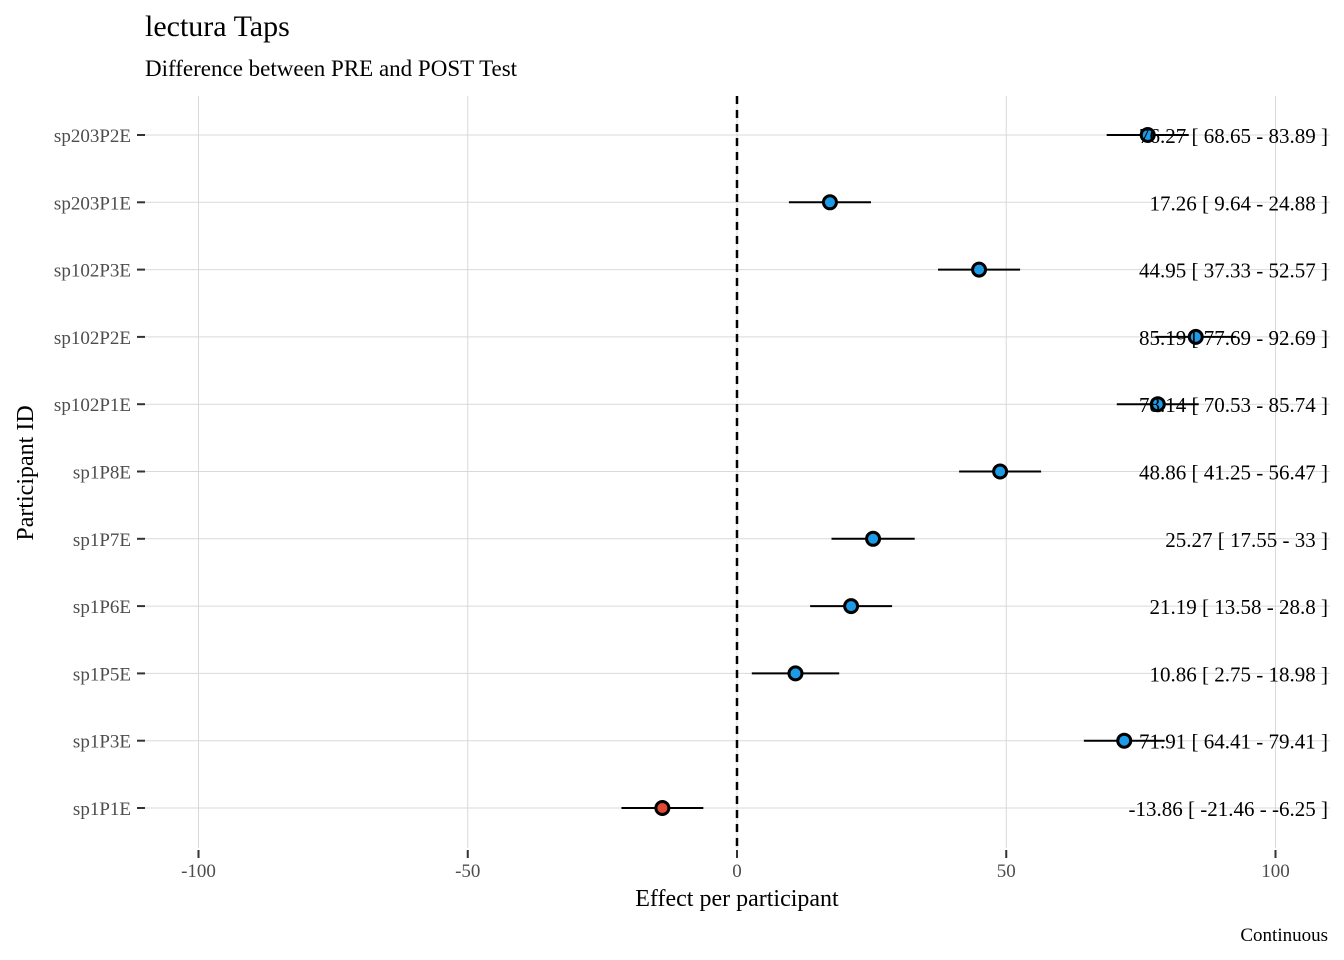 The image size is (1344, 960). I want to click on y-tick-label: sp102P3E, so click(92, 271).